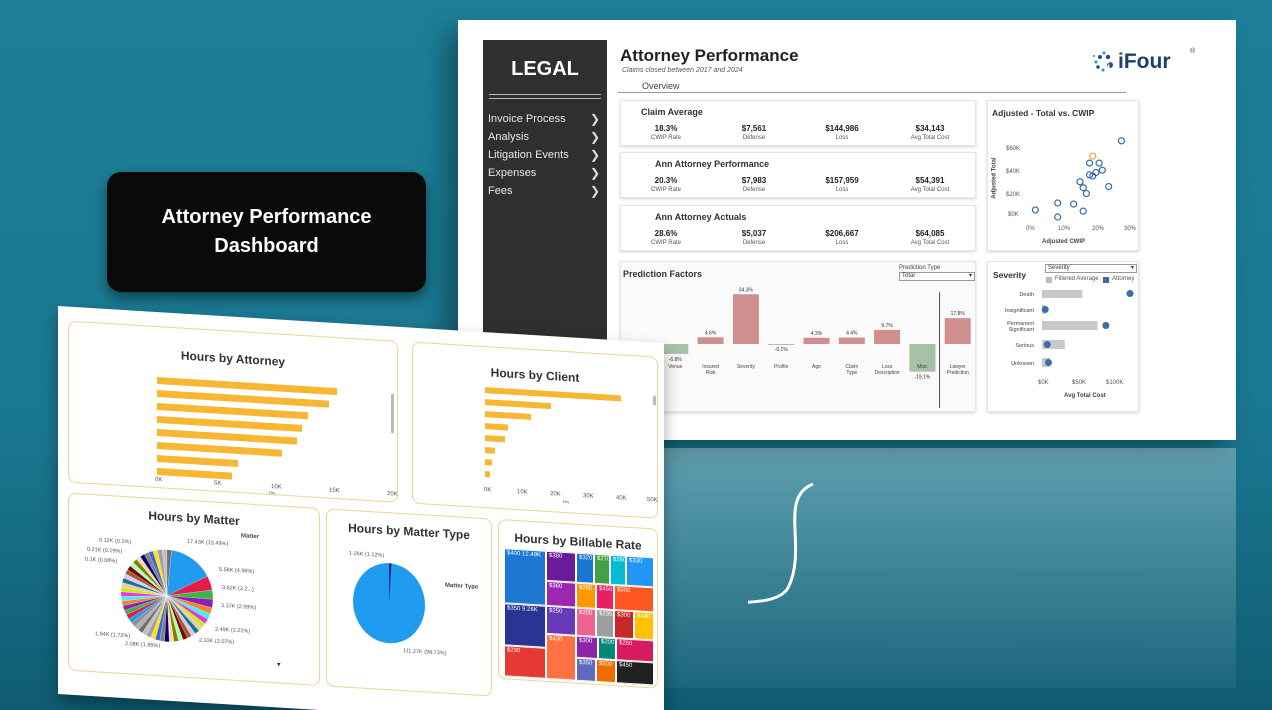  I want to click on category-label: Risk, so click(711, 373).